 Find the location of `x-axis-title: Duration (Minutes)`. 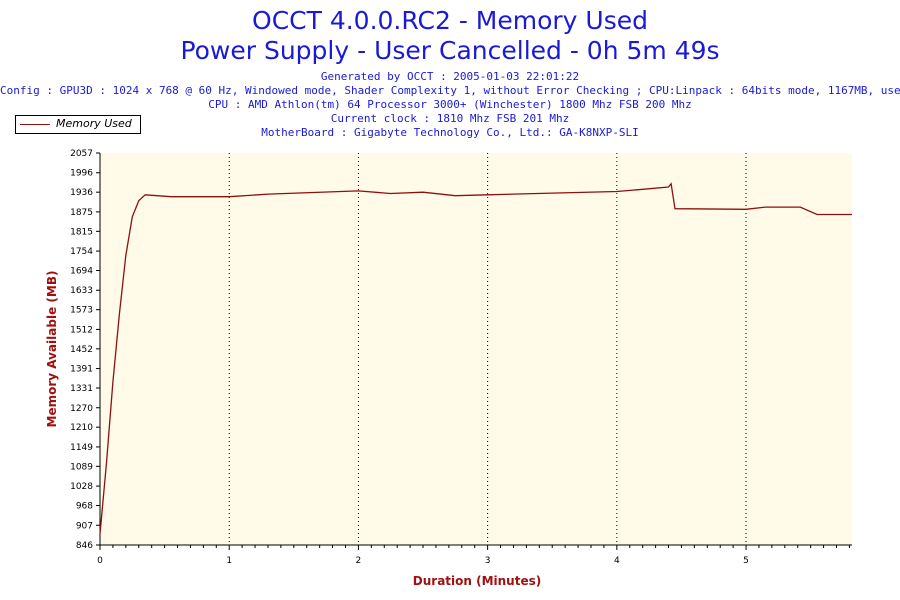

x-axis-title: Duration (Minutes) is located at coordinates (477, 581).